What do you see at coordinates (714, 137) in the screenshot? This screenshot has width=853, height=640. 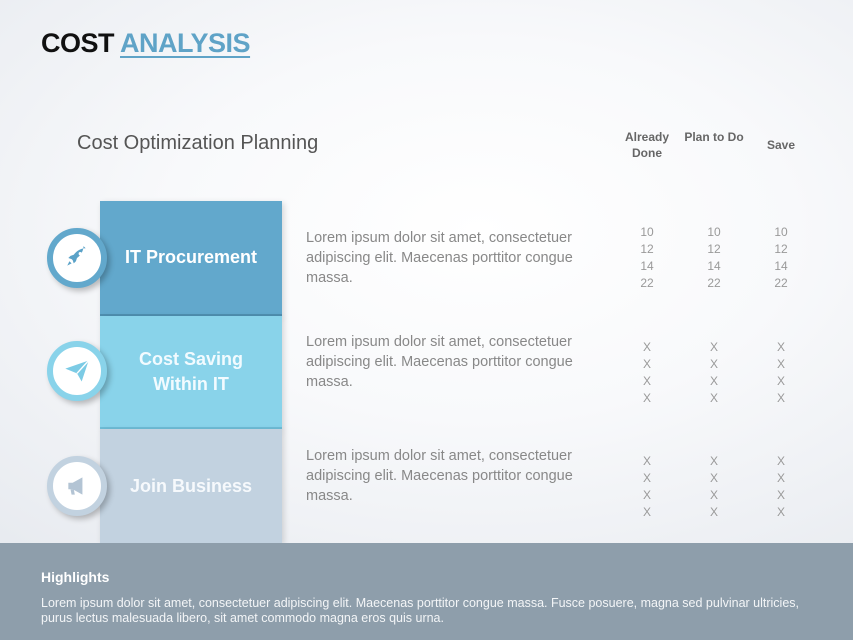 I see `column-header-plan-to-do: Plan to Do` at bounding box center [714, 137].